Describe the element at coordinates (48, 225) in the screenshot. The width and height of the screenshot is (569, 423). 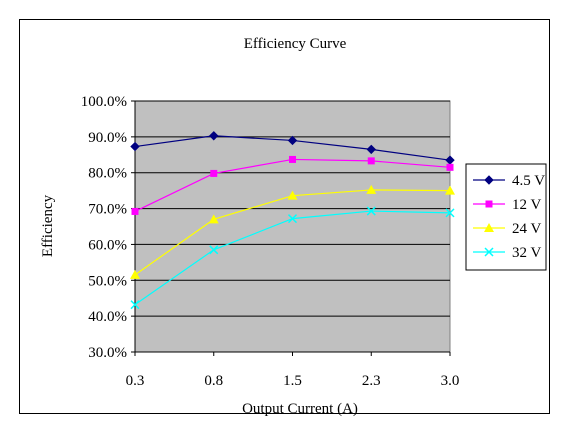
I see `y-axis-label: Efficiency` at that location.